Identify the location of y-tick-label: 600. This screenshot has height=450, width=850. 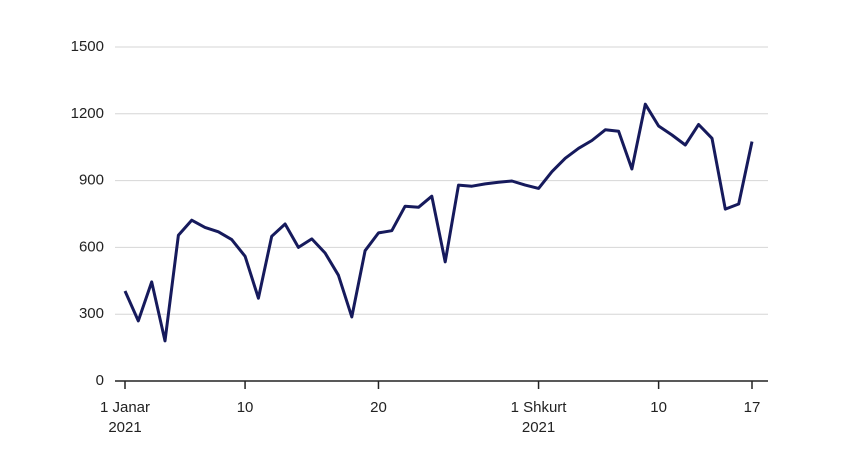
(91, 246).